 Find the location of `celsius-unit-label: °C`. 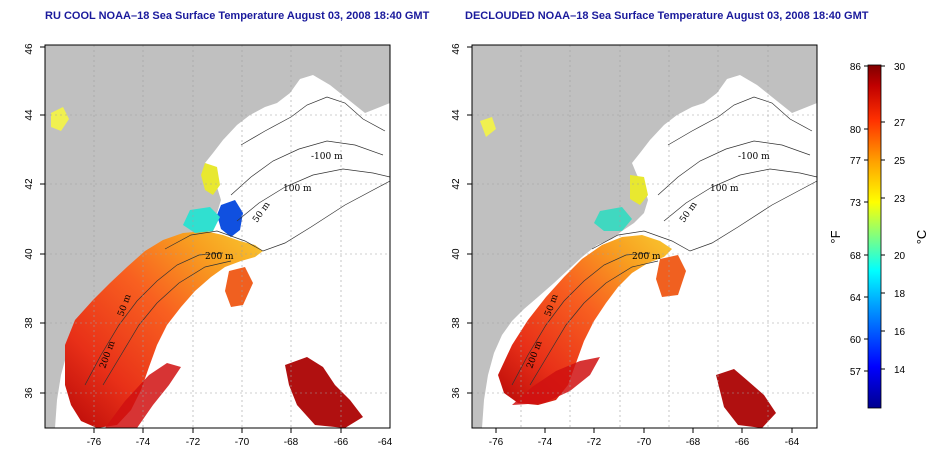

celsius-unit-label: °C is located at coordinates (921, 237).